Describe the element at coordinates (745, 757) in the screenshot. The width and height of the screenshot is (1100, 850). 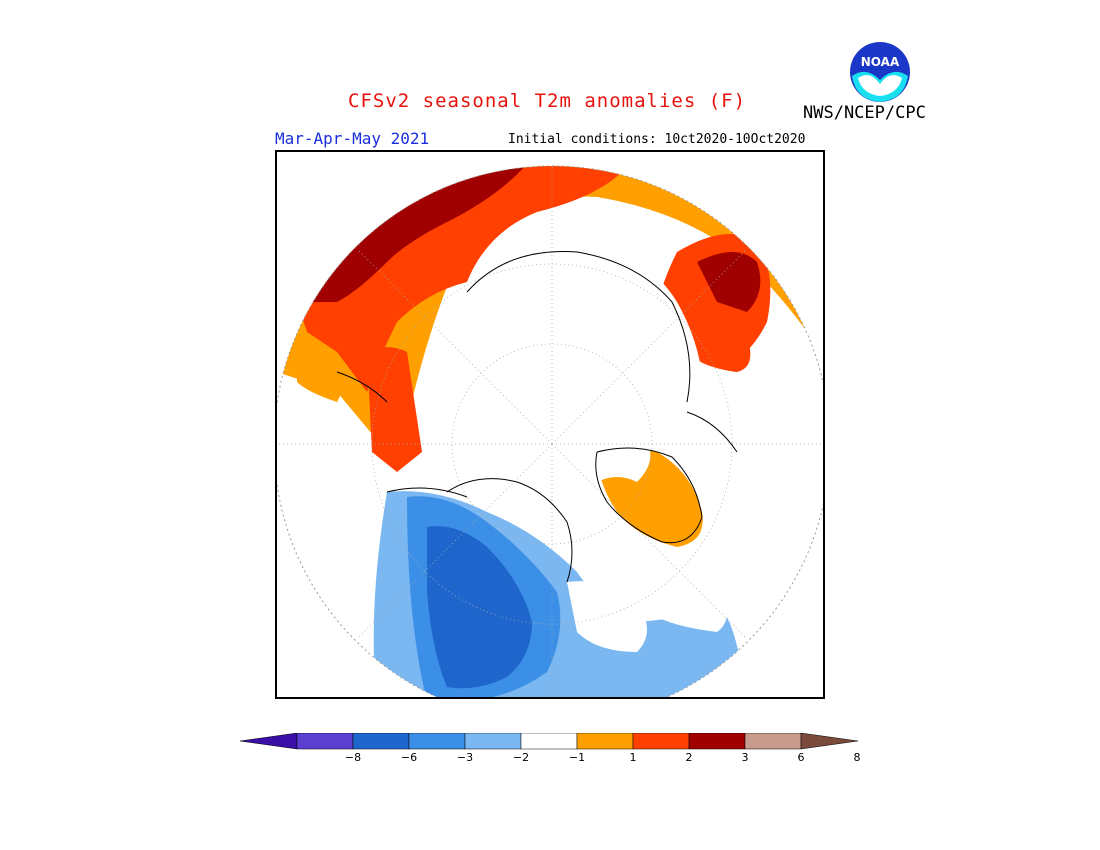
I see `colorbar-tick-label: 3` at that location.